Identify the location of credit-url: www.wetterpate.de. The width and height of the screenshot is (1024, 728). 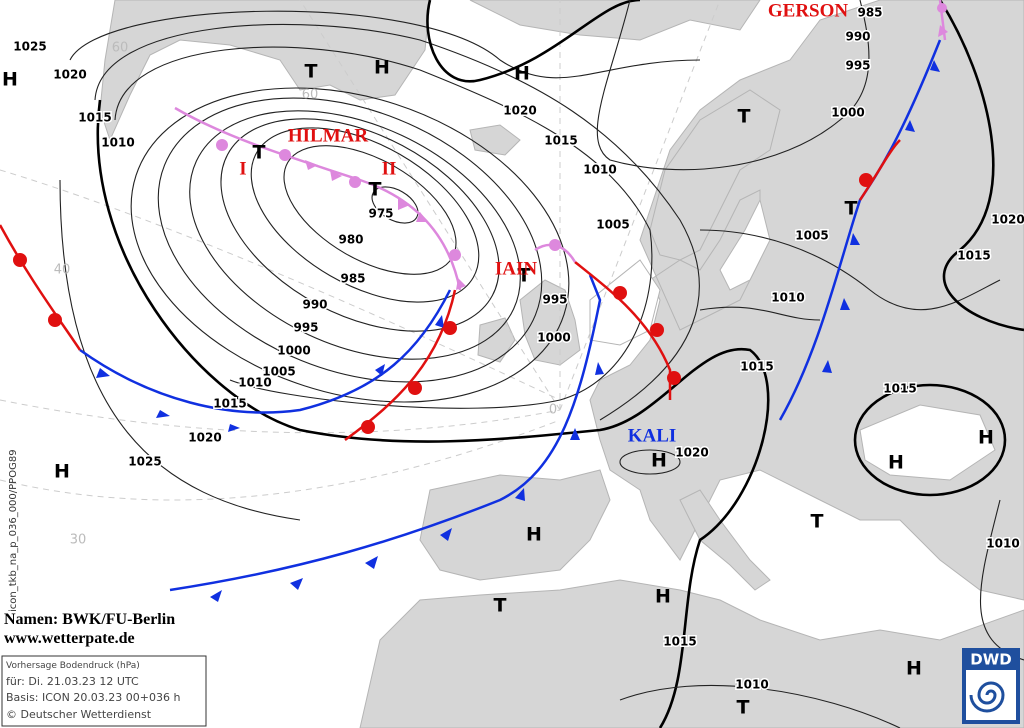
(69, 638).